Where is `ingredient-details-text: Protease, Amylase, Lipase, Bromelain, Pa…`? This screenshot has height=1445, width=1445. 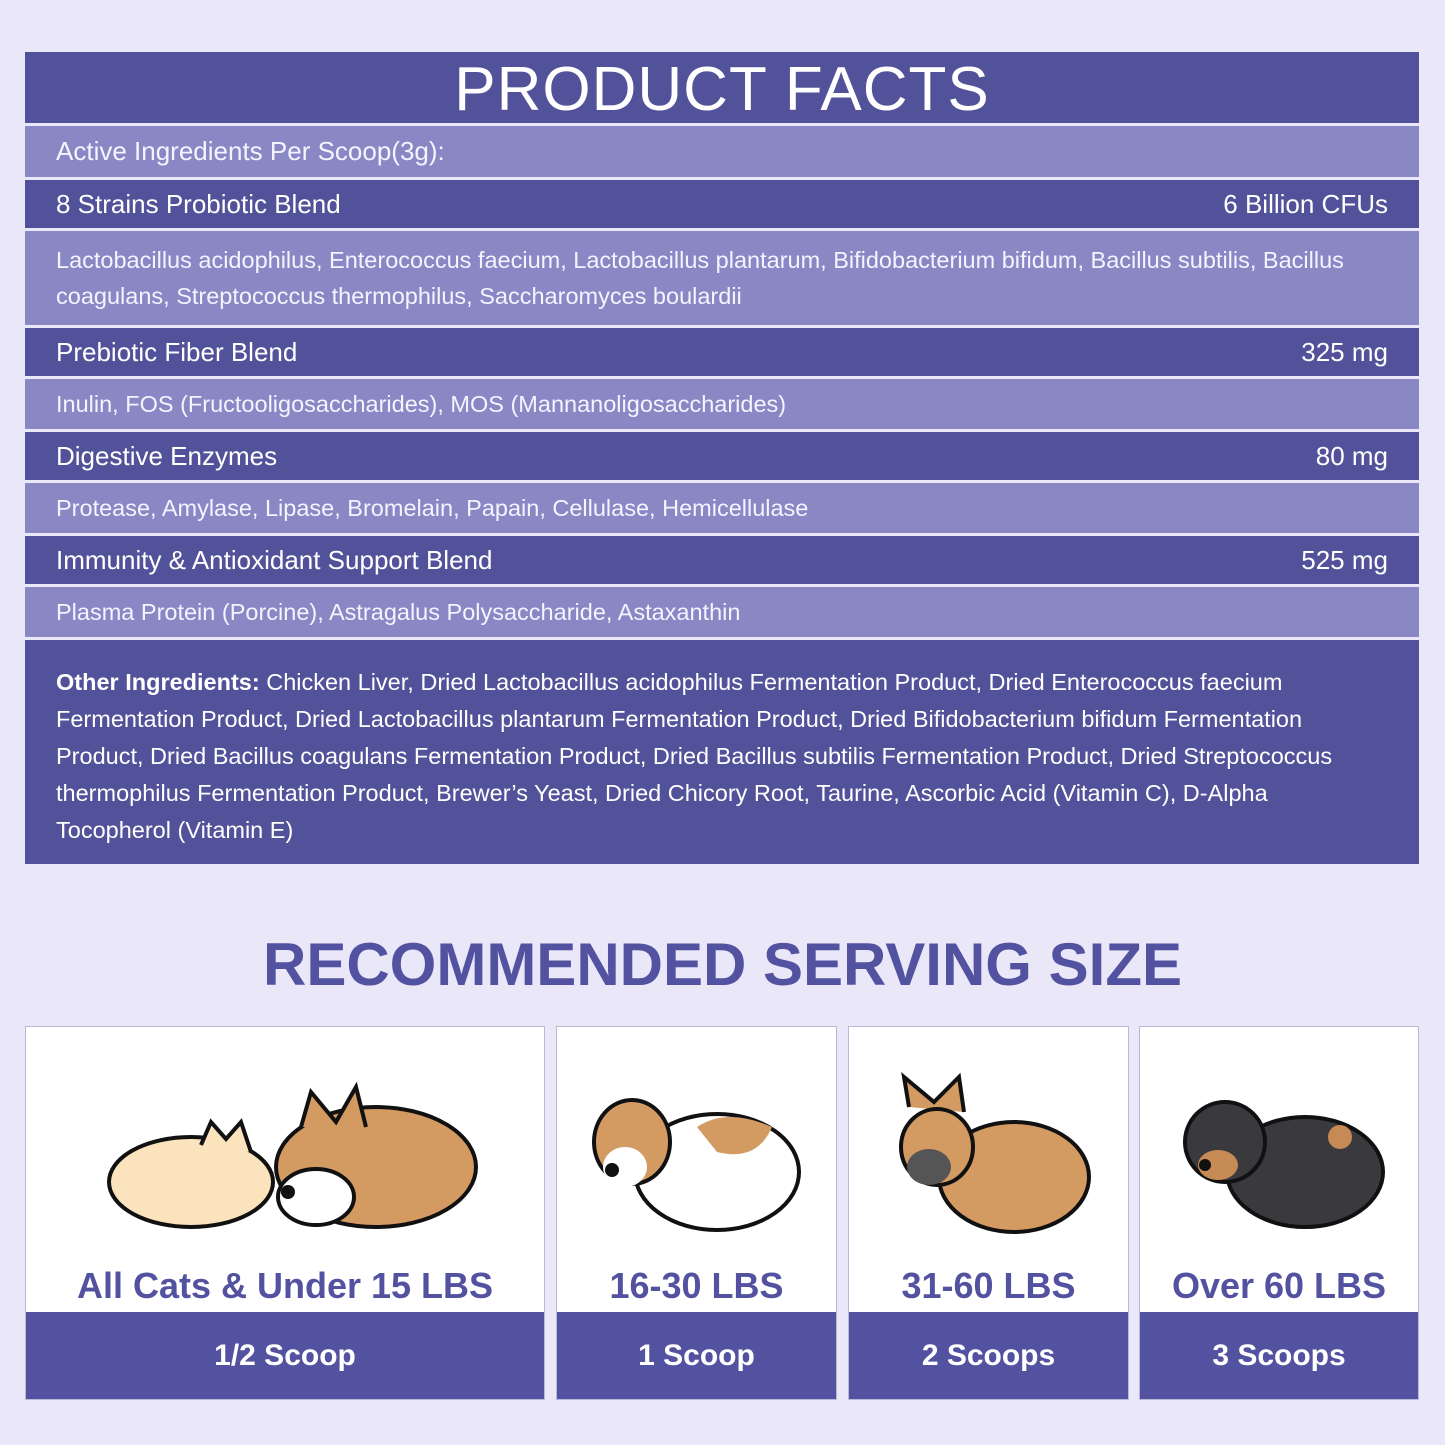 ingredient-details-text: Protease, Amylase, Lipase, Bromelain, Pa… is located at coordinates (432, 507).